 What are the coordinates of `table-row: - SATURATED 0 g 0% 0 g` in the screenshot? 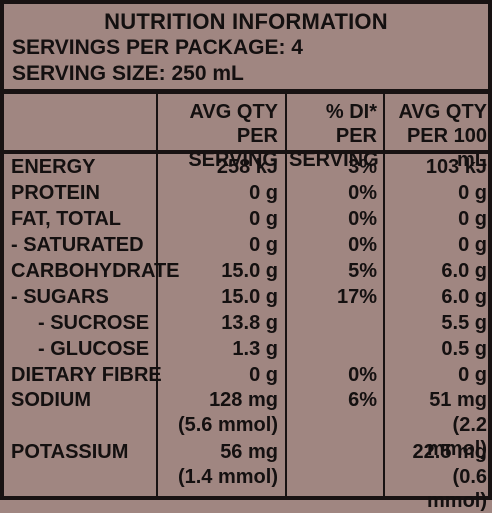 It's located at (246, 245).